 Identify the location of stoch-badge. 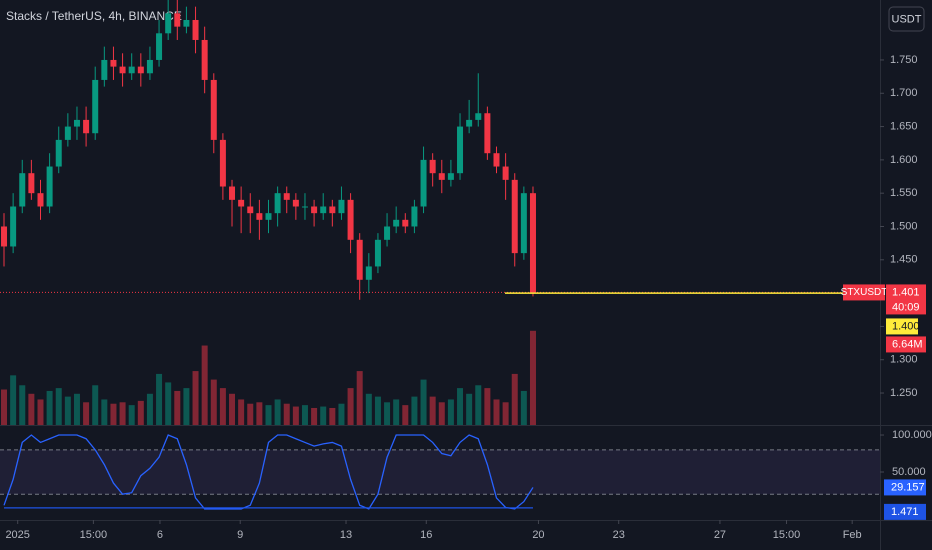
(905, 511).